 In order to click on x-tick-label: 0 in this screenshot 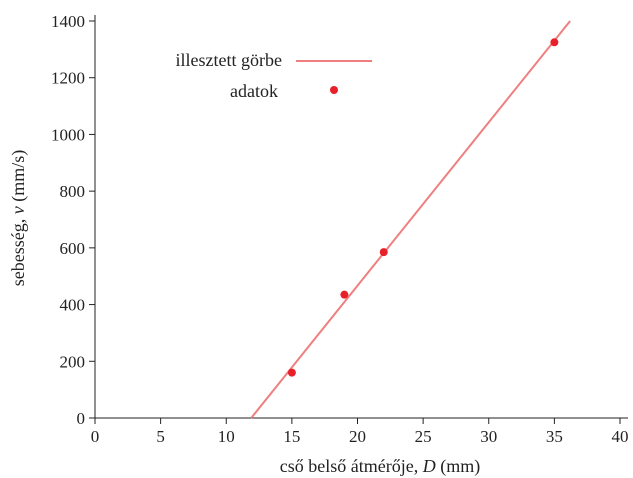, I will do `click(95, 436)`.